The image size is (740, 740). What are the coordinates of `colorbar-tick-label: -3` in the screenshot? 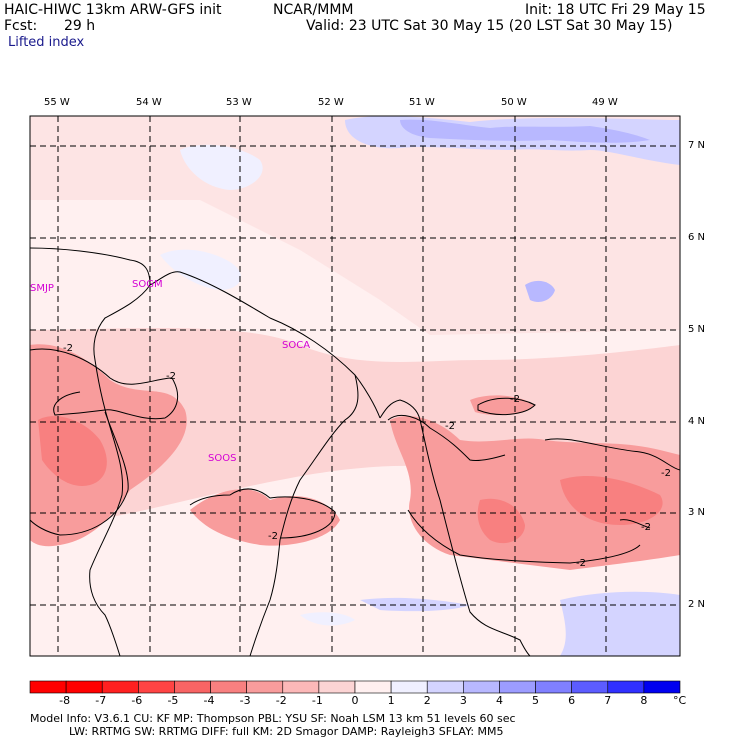 It's located at (245, 700).